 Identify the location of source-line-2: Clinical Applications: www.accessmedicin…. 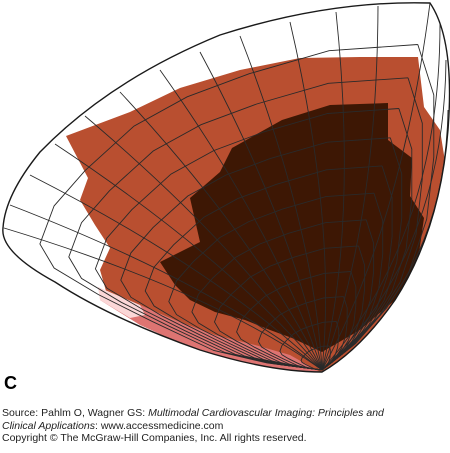
(225, 426).